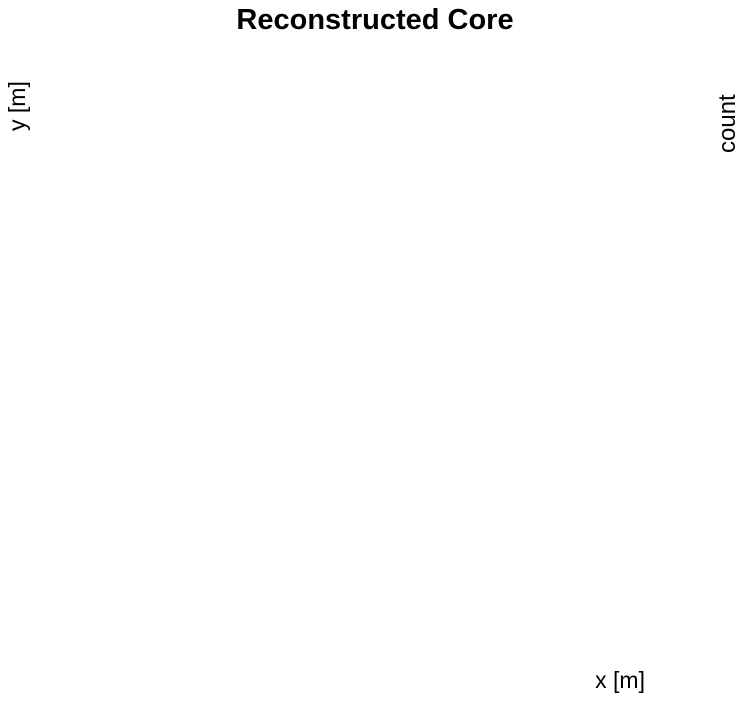  Describe the element at coordinates (727, 123) in the screenshot. I see `z-axis-title: count` at that location.